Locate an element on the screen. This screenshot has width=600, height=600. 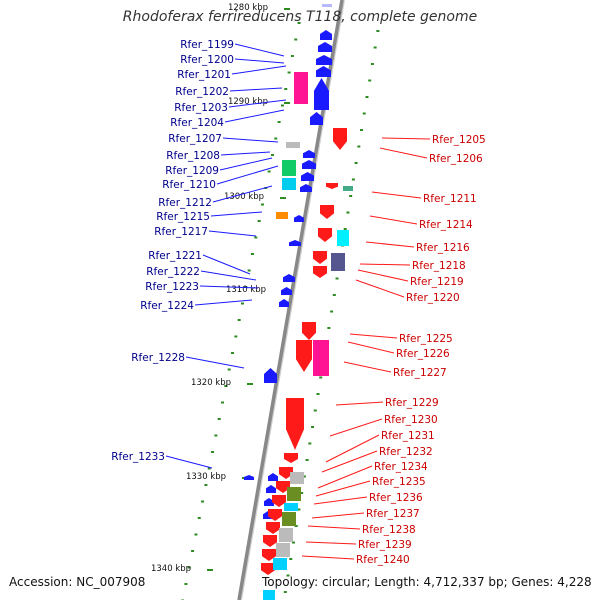
forward-gene-label: Rfer_1200 is located at coordinates (207, 60).